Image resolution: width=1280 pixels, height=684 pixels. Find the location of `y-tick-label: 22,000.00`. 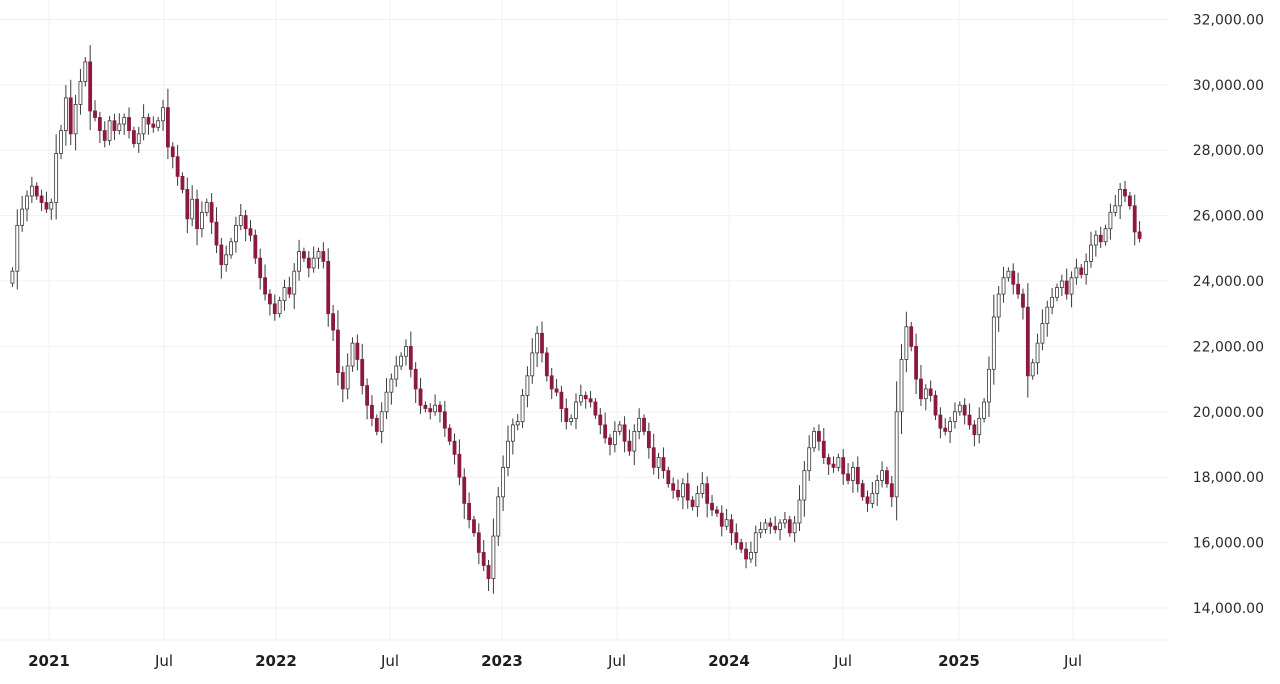

y-tick-label: 22,000.00 is located at coordinates (1228, 347).